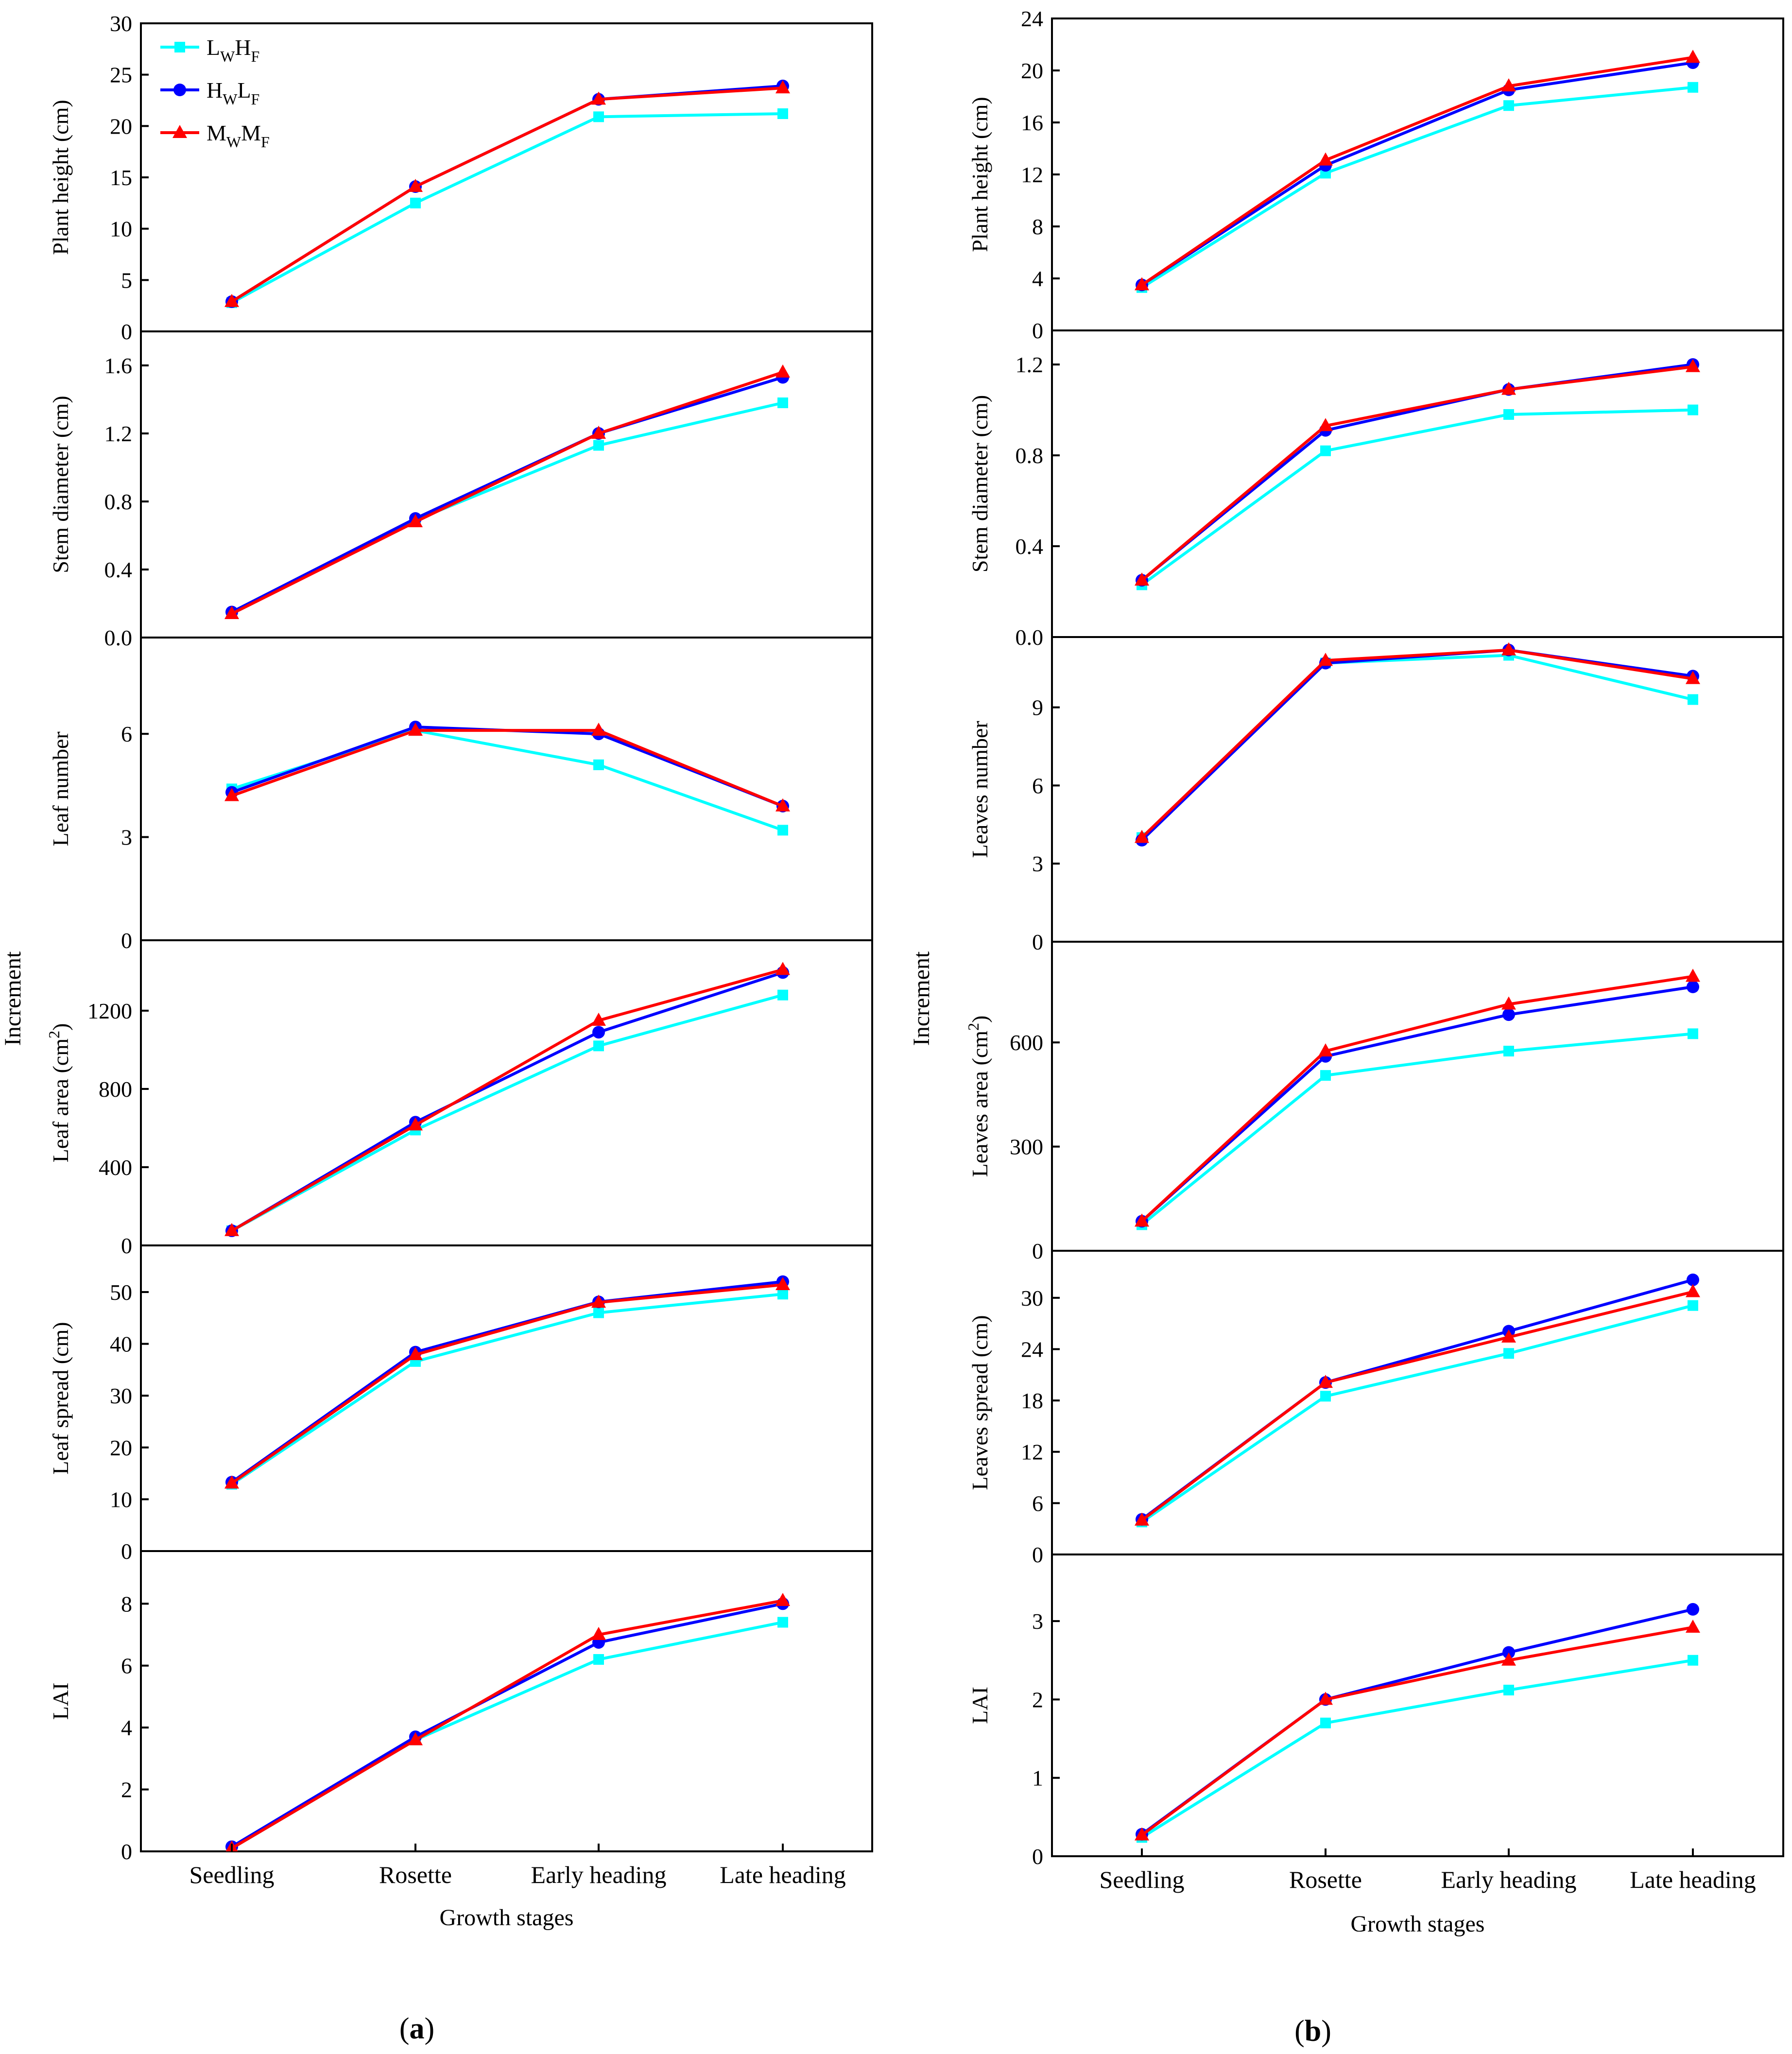 This screenshot has height=2054, width=1792. I want to click on legend-item-HWLF: HWLF, so click(209, 93).